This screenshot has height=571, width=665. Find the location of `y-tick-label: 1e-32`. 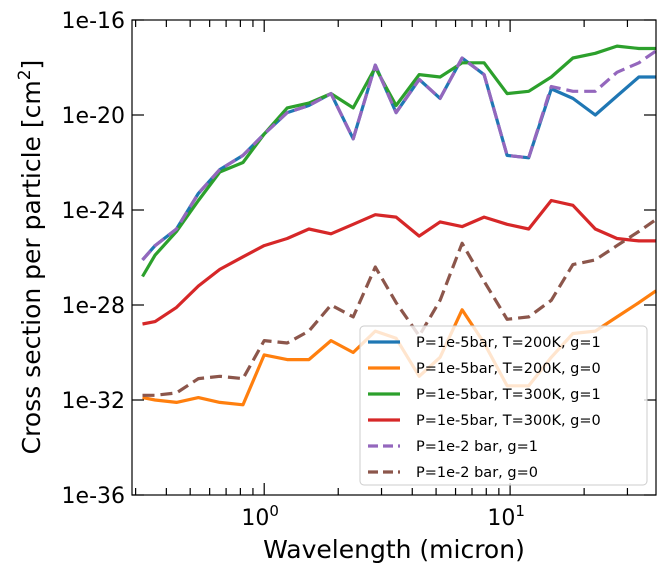

y-tick-label: 1e-32 is located at coordinates (93, 401).